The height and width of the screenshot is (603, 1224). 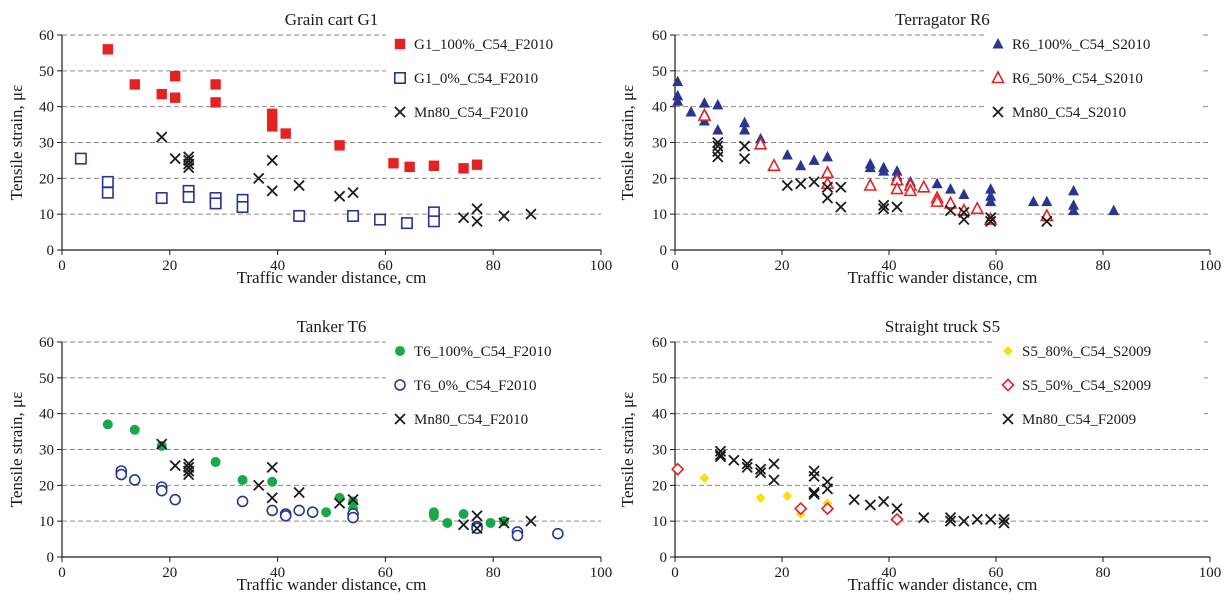 What do you see at coordinates (471, 113) in the screenshot?
I see `legend-label: Mn80_C54_F2010` at bounding box center [471, 113].